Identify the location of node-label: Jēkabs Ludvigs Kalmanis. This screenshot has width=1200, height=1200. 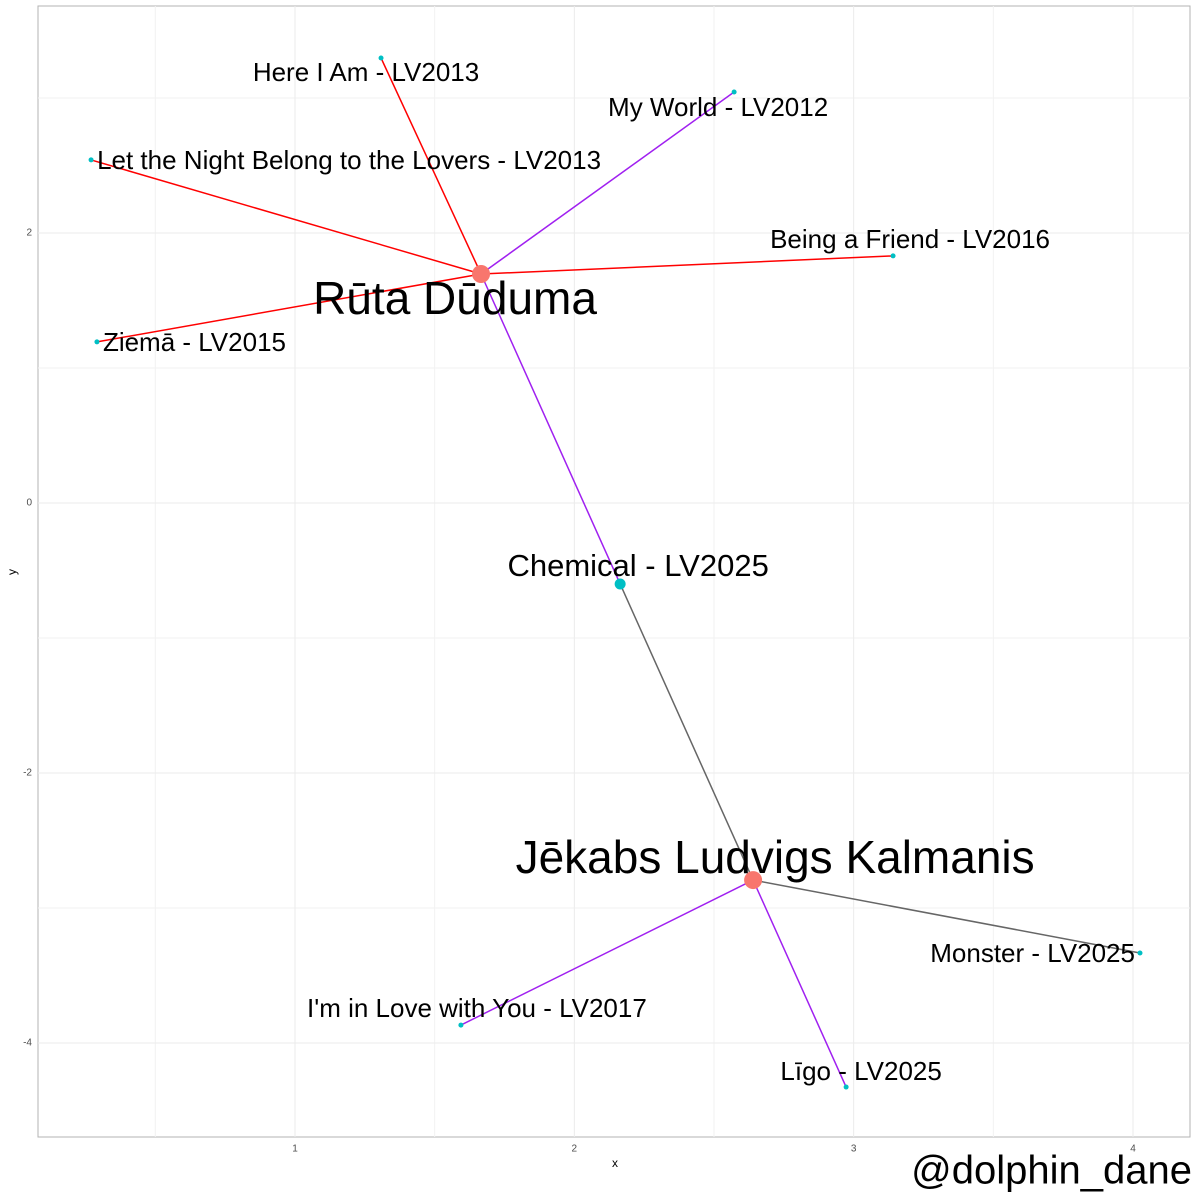
(775, 857).